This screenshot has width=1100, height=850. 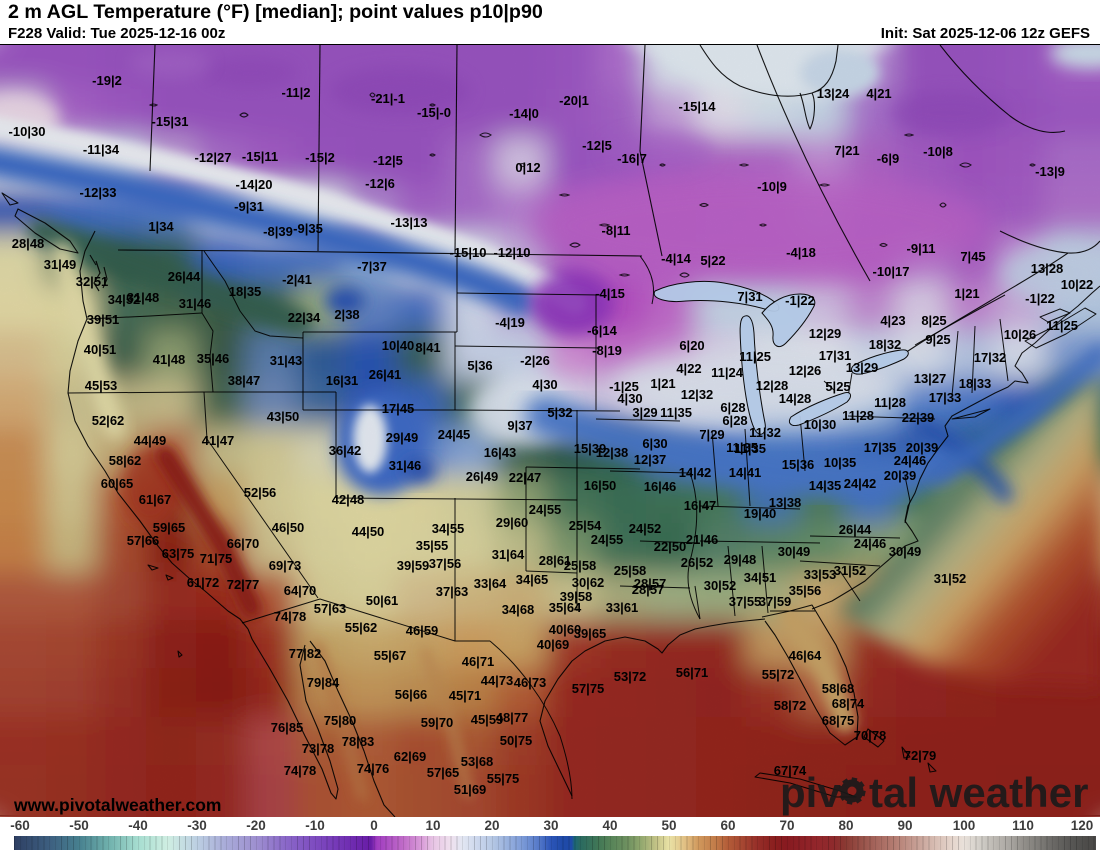 What do you see at coordinates (287, 727) in the screenshot?
I see `svg-text: 76|85` at bounding box center [287, 727].